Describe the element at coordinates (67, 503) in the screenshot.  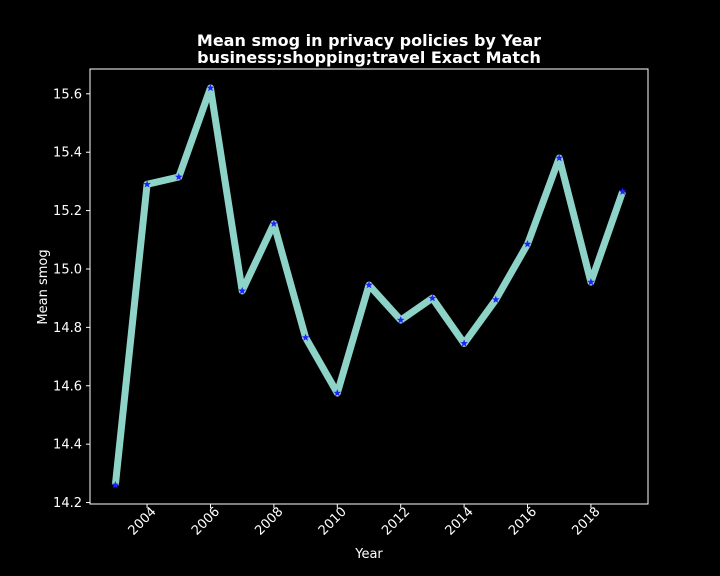
I see `y-tick-label: 14.2` at that location.